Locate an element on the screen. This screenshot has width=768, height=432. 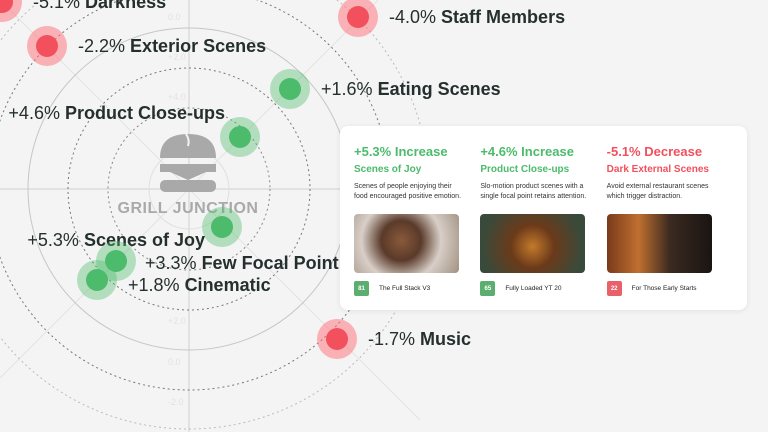
insight-title: Scenes of Joy is located at coordinates (388, 169).